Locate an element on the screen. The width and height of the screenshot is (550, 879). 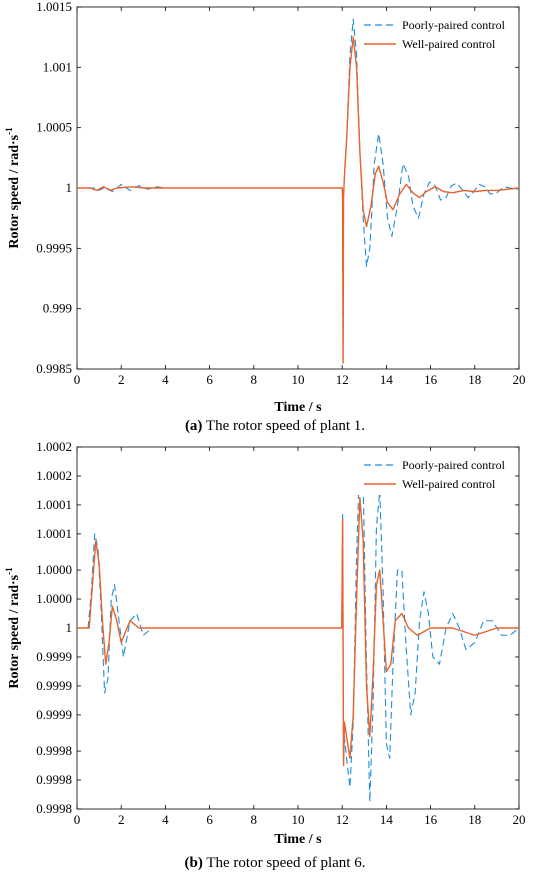
caption-a: (a) The rotor speed of plant 1. is located at coordinates (275, 426).